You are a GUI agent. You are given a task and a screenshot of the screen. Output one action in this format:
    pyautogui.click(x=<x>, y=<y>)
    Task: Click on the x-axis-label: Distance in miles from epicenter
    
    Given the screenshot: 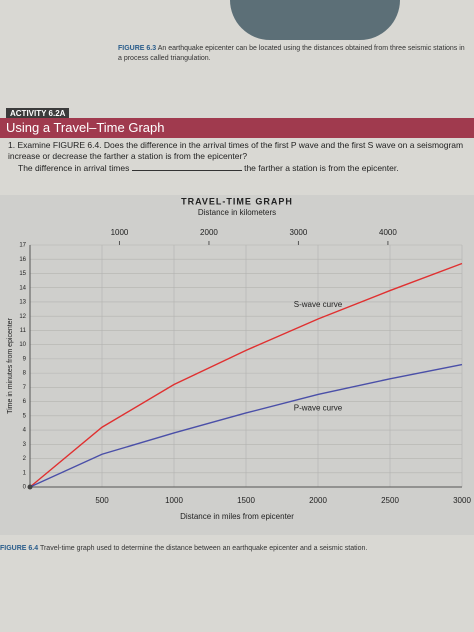 What is the action you would take?
    pyautogui.click(x=237, y=516)
    